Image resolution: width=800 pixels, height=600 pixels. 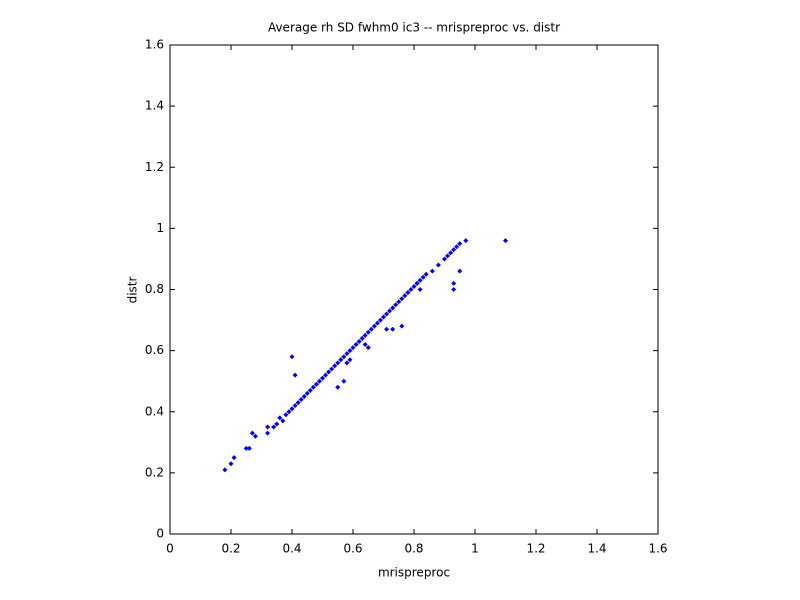 I want to click on y-tick-label: 1.4, so click(x=154, y=106).